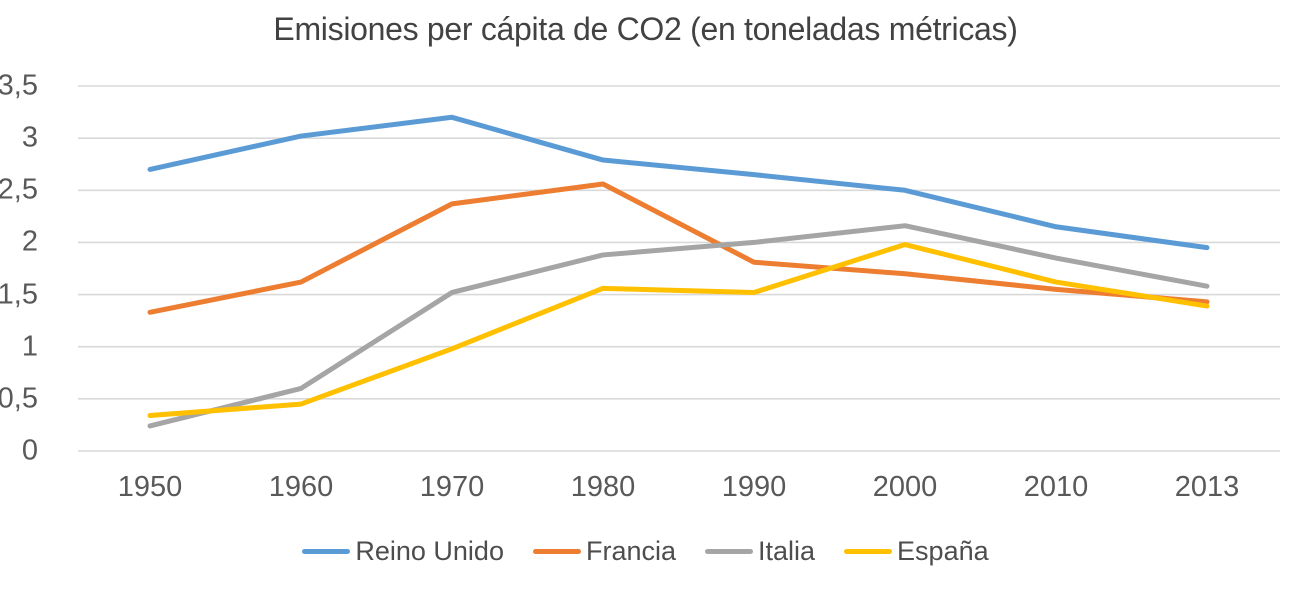 Image resolution: width=1291 pixels, height=599 pixels. I want to click on y-tick-label: 3, so click(29, 137).